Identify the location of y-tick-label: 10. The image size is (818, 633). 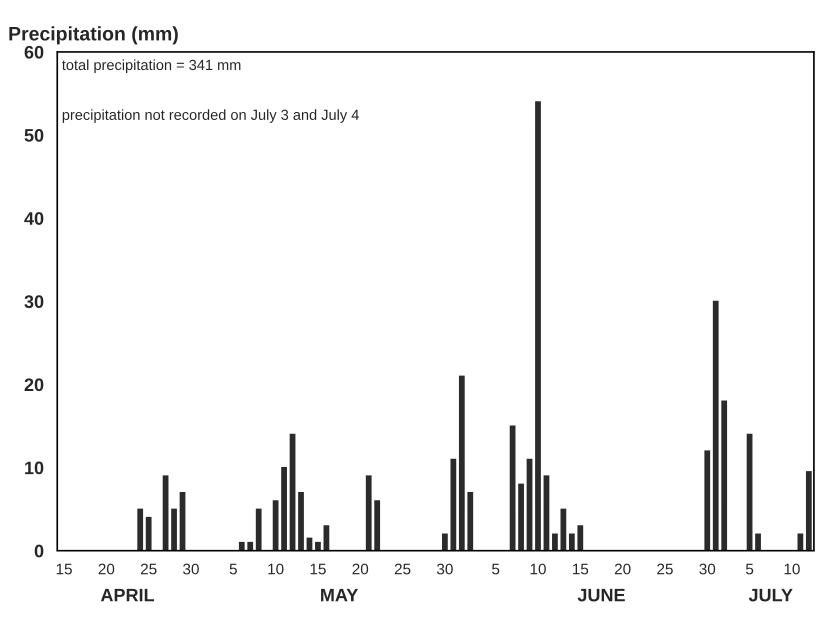
(34, 468).